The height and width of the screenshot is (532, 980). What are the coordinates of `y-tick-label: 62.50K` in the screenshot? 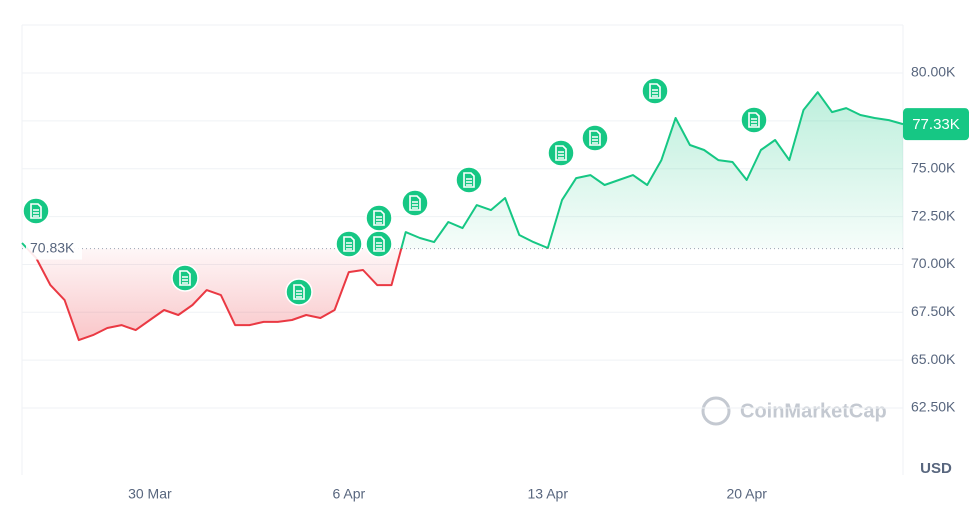 It's located at (933, 407).